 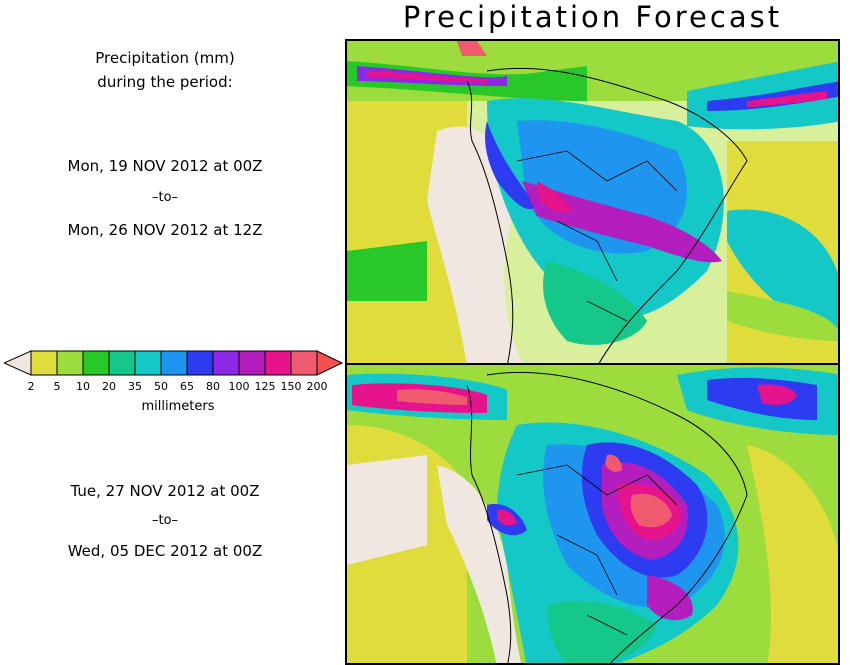 I want to click on period-1-separator: –to–, so click(x=165, y=197).